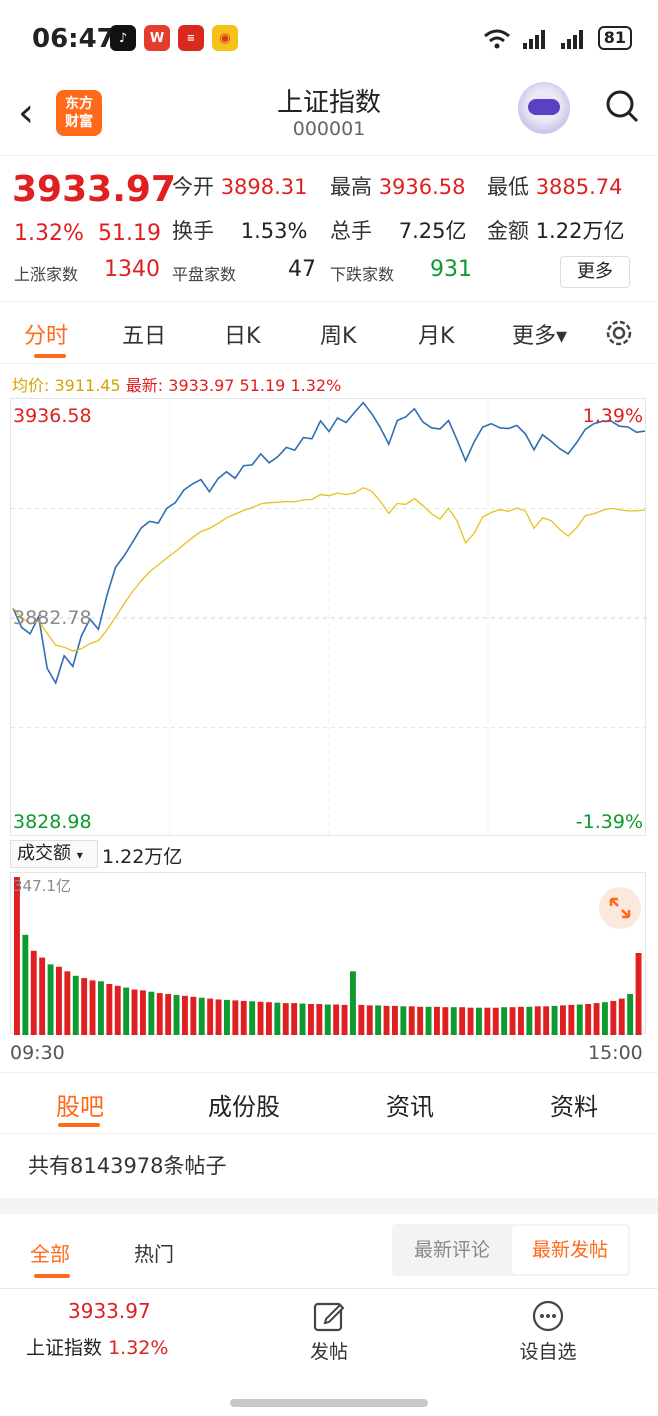 The height and width of the screenshot is (1416, 658). I want to click on tab-five-day: 五日, so click(144, 336).